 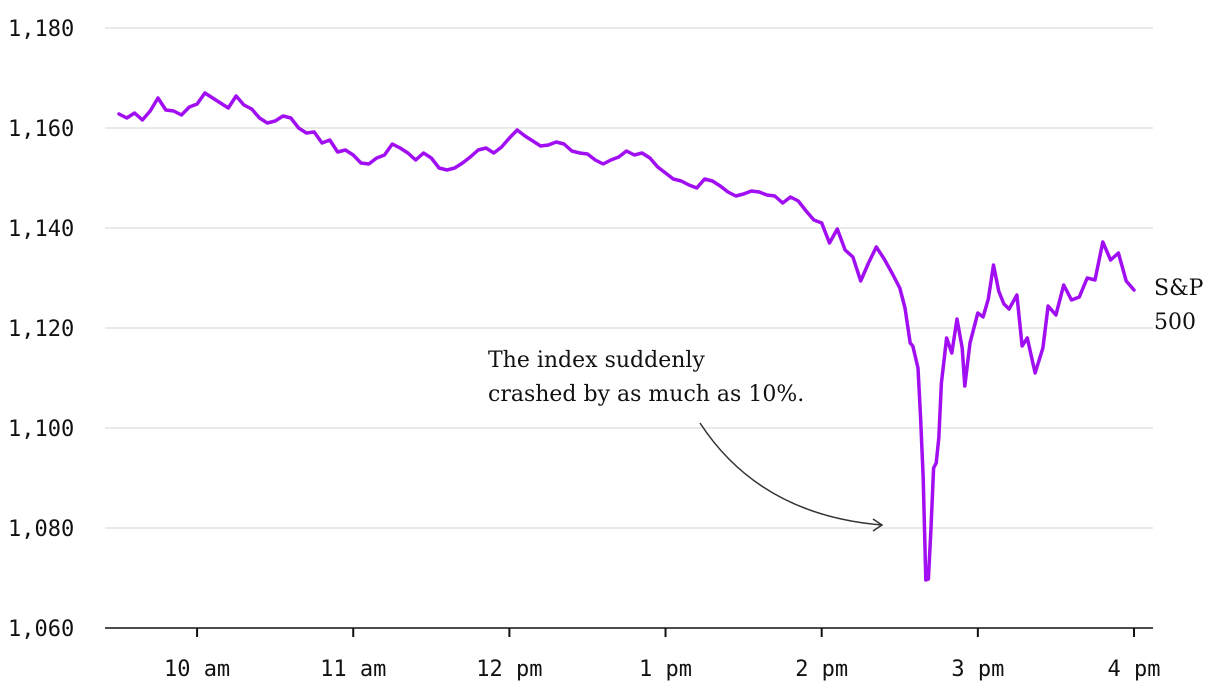 What do you see at coordinates (41, 129) in the screenshot?
I see `y-tick-label: 1,160` at bounding box center [41, 129].